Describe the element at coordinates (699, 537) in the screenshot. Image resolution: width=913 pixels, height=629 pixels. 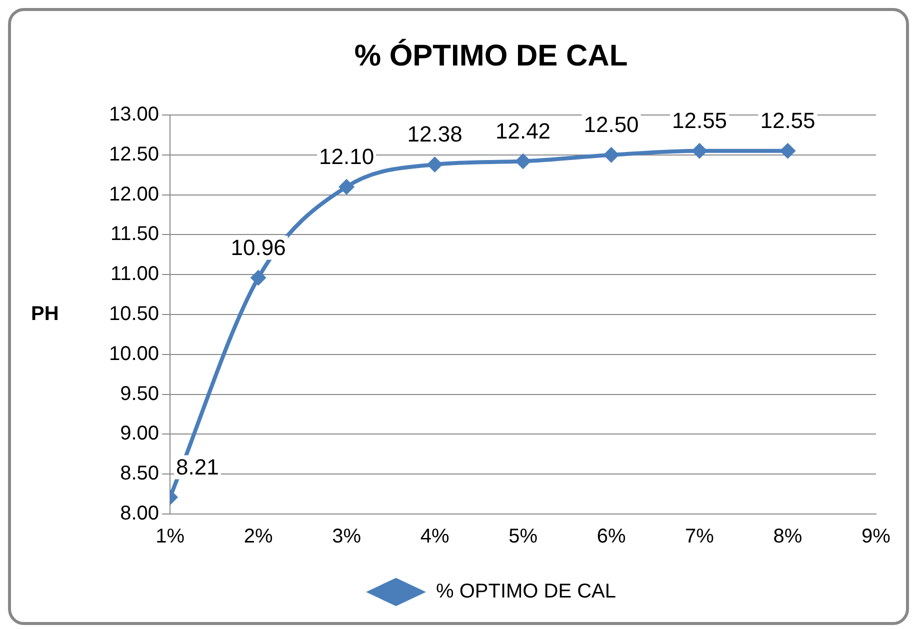
I see `x-tick-label: 7%` at that location.